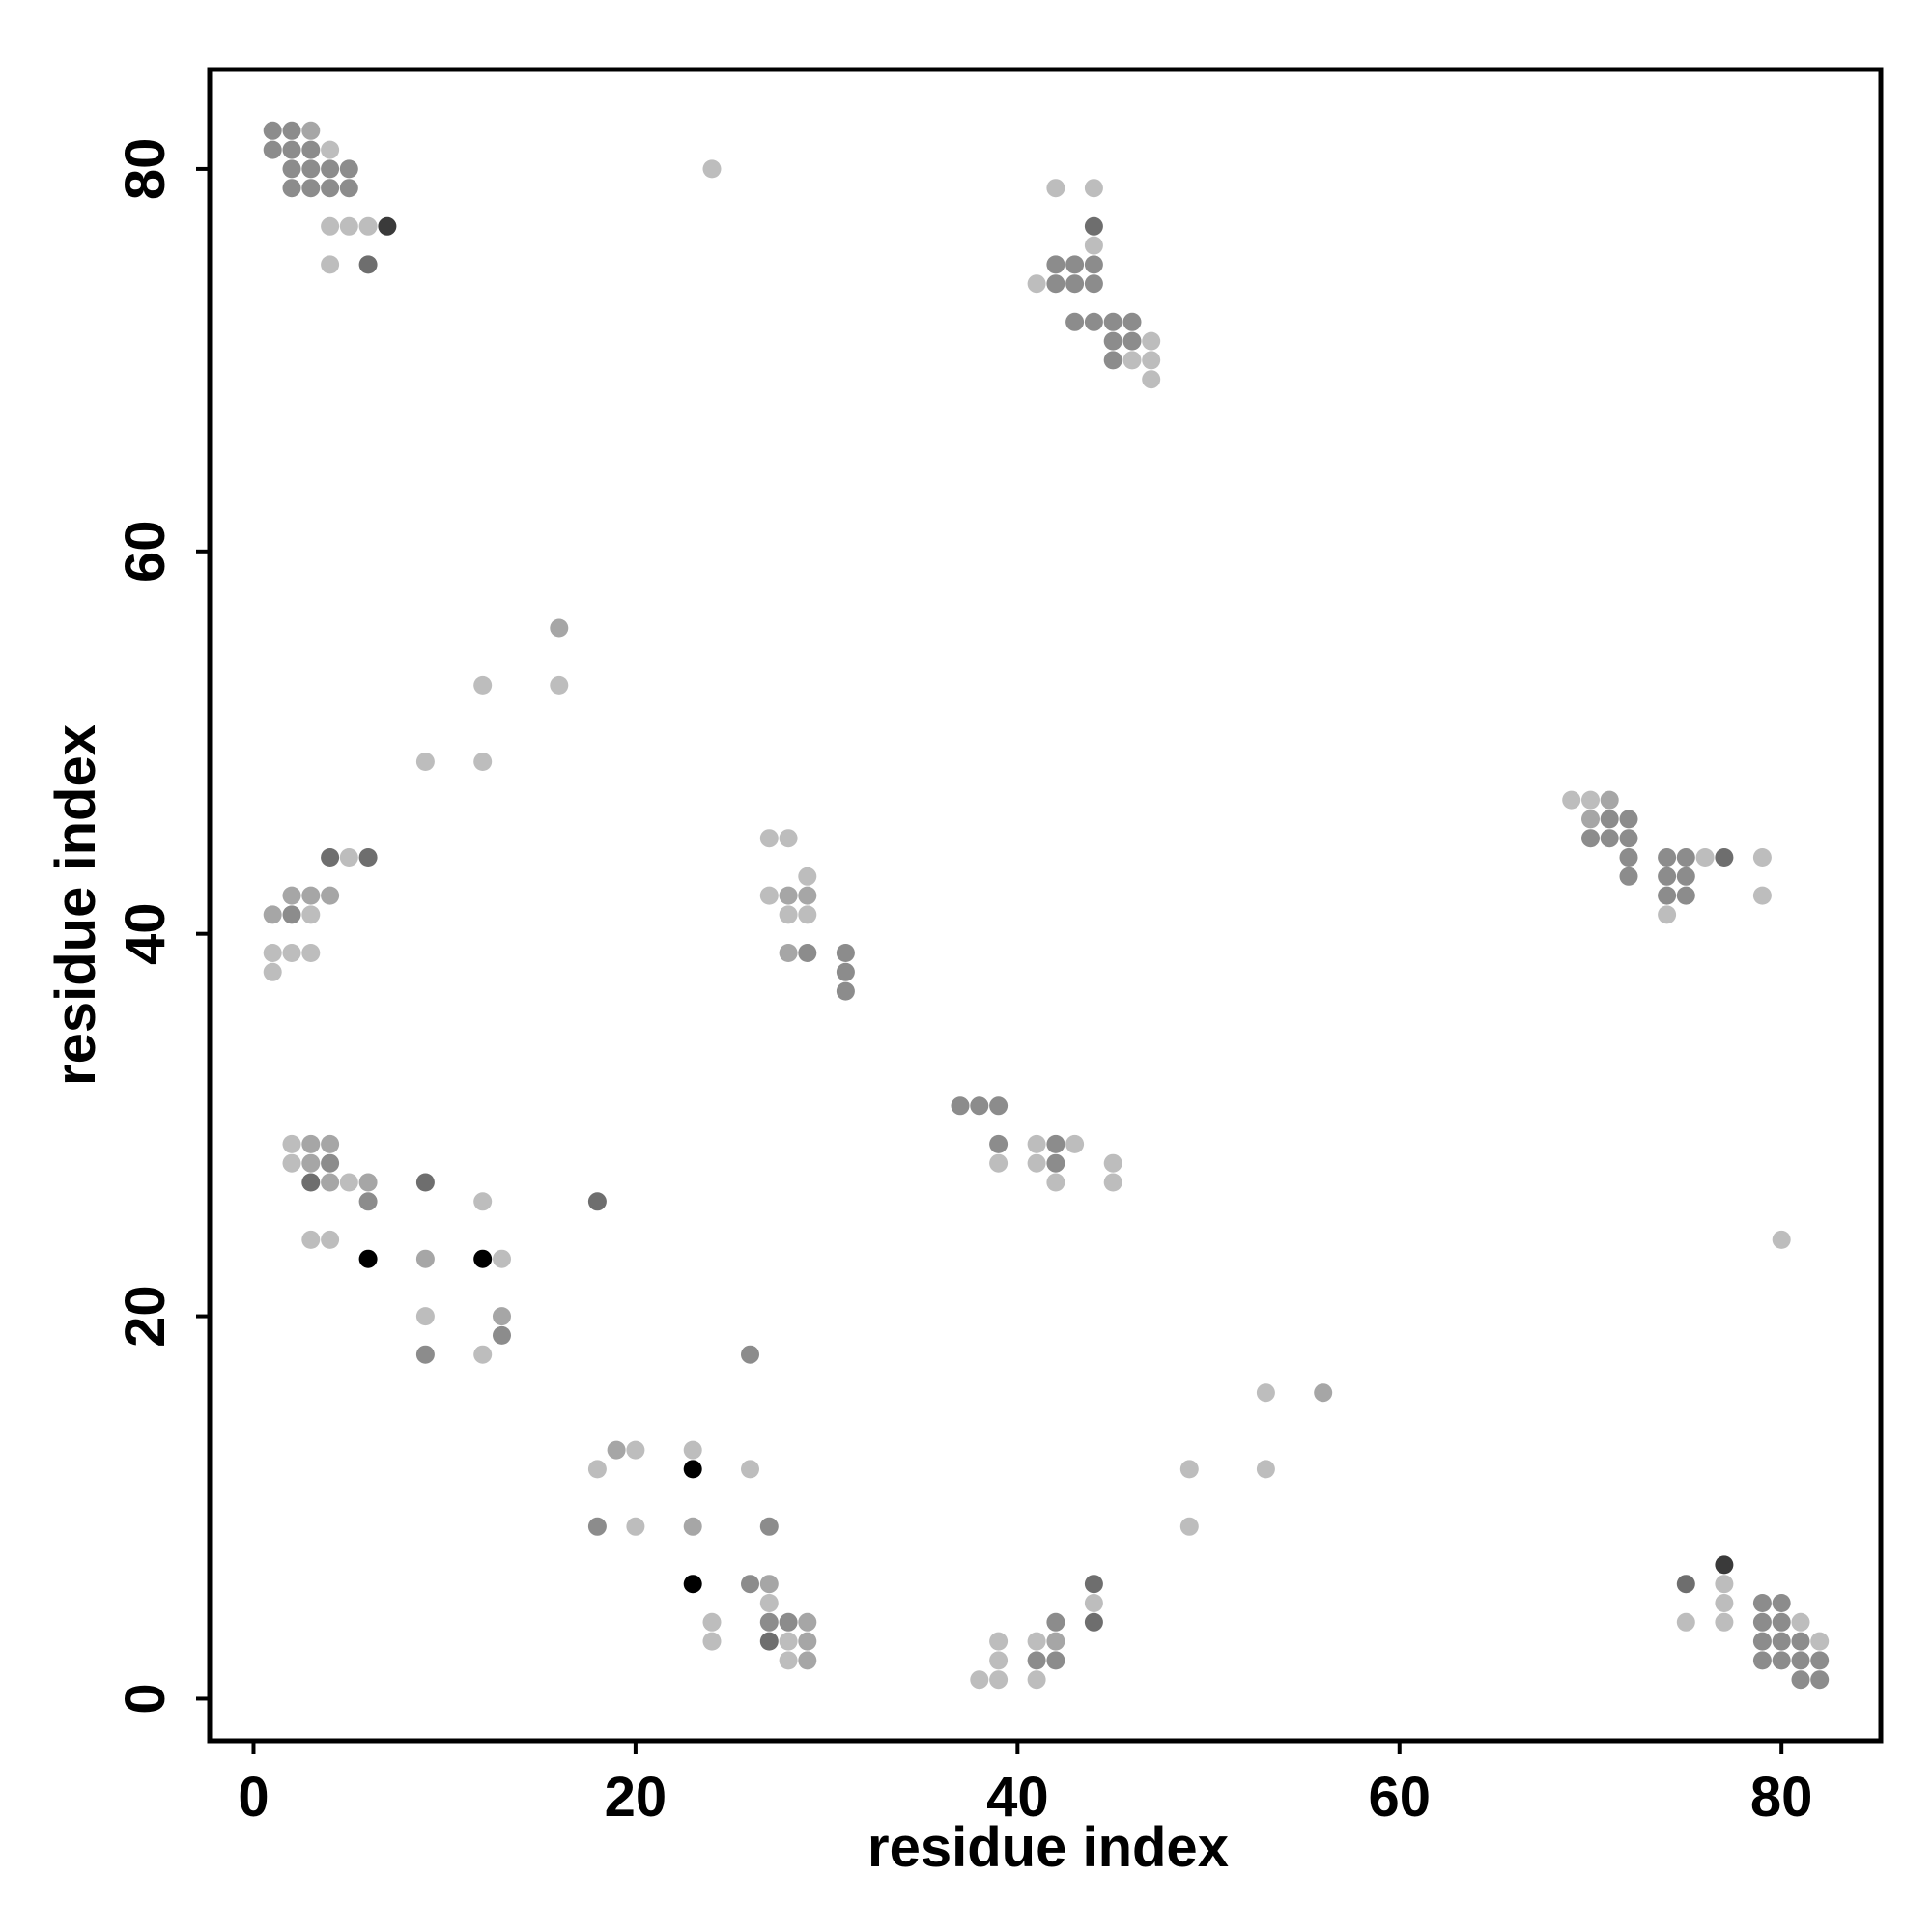 The image size is (1932, 1932). Describe the element at coordinates (1048, 1847) in the screenshot. I see `x-axis-label: residue index` at that location.